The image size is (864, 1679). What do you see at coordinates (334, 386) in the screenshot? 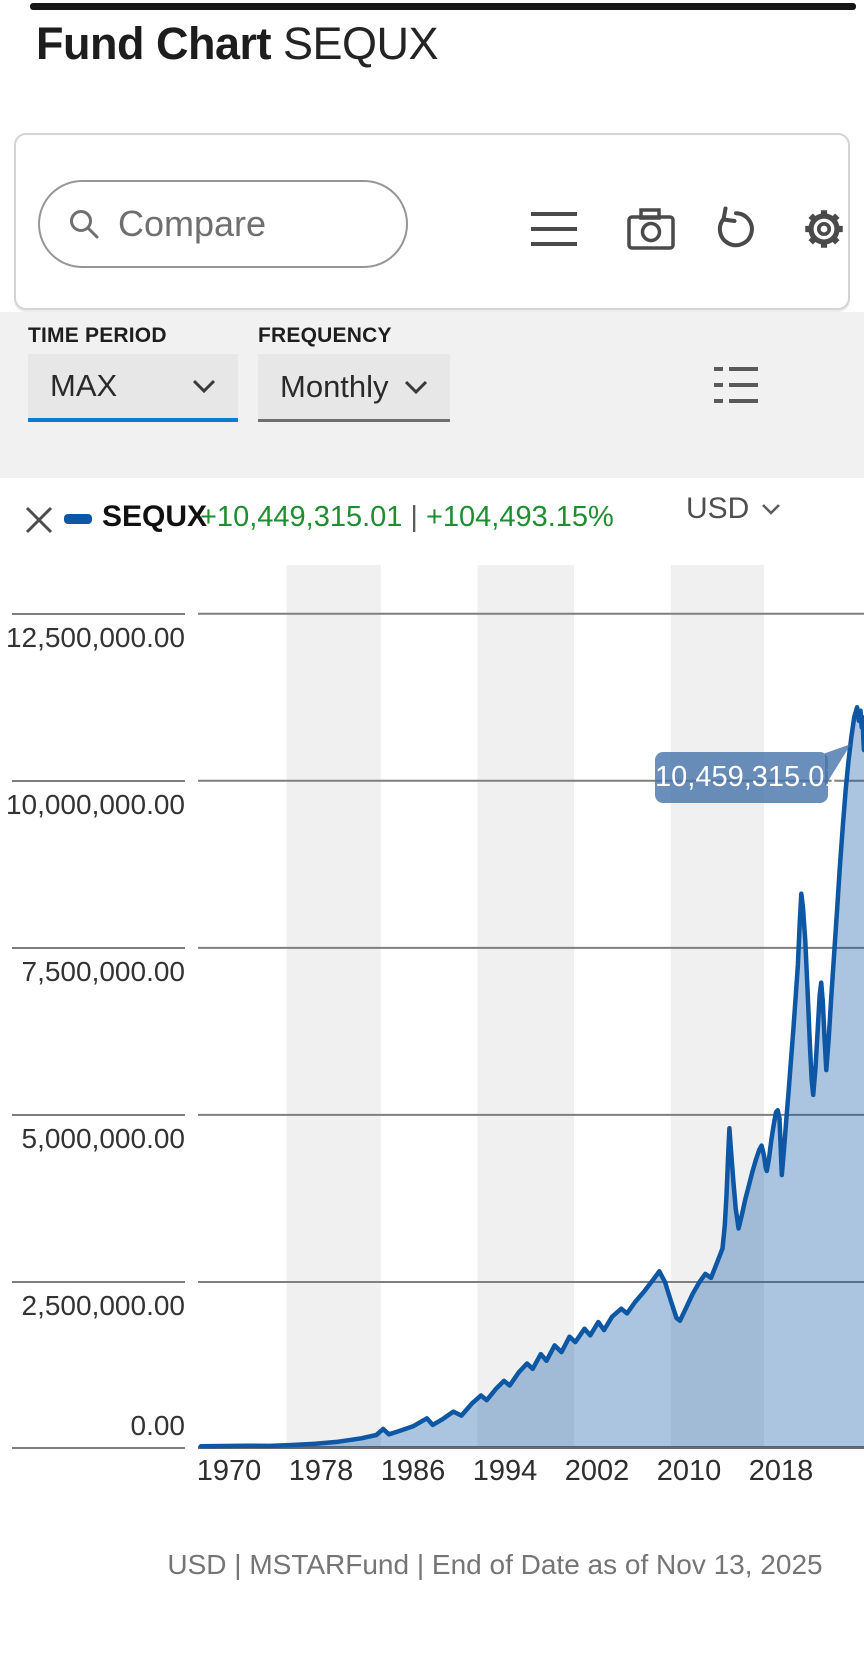
I see `frequency-value: Monthly` at bounding box center [334, 386].